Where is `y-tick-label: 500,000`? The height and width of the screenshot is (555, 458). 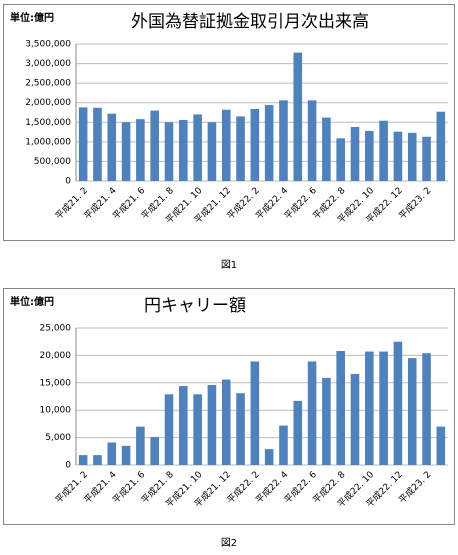
y-tick-label: 500,000 is located at coordinates (52, 162).